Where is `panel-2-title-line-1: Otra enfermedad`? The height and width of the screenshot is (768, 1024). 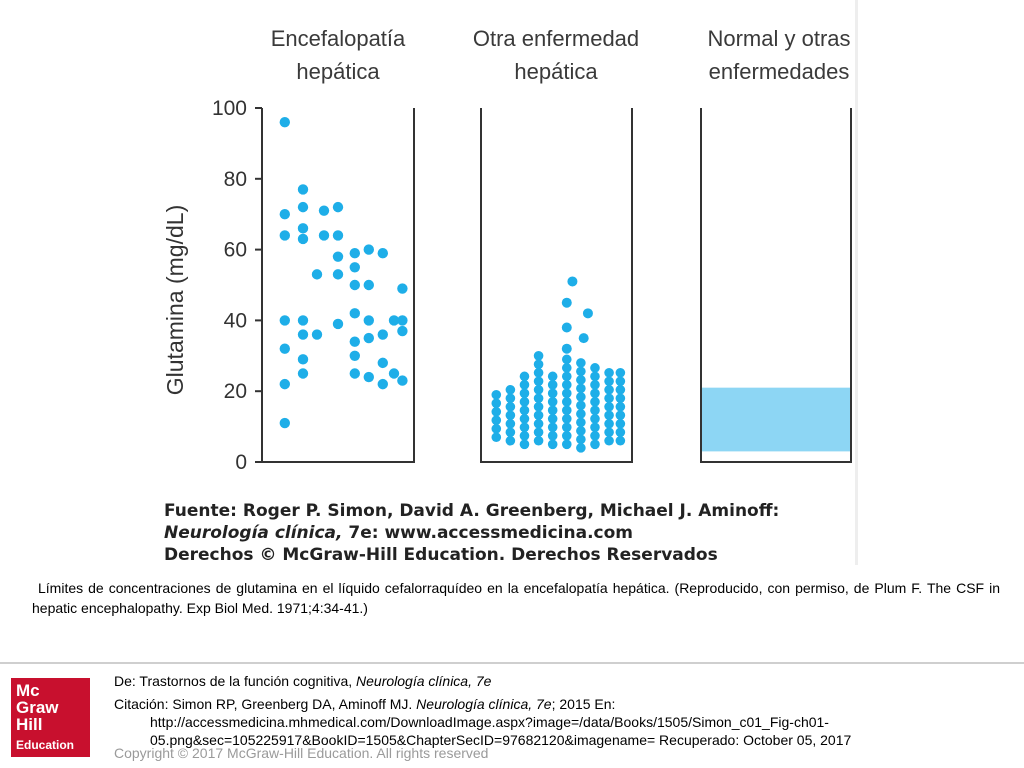 panel-2-title-line-1: Otra enfermedad is located at coordinates (556, 38).